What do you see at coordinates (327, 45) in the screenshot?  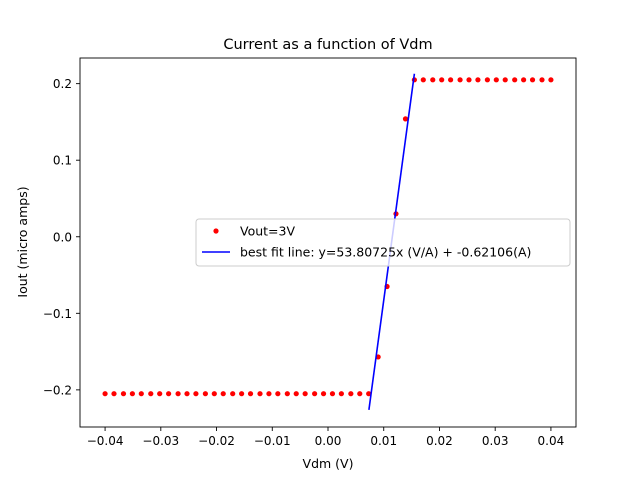 I see `chart-title: Current as a function of Vdm` at bounding box center [327, 45].